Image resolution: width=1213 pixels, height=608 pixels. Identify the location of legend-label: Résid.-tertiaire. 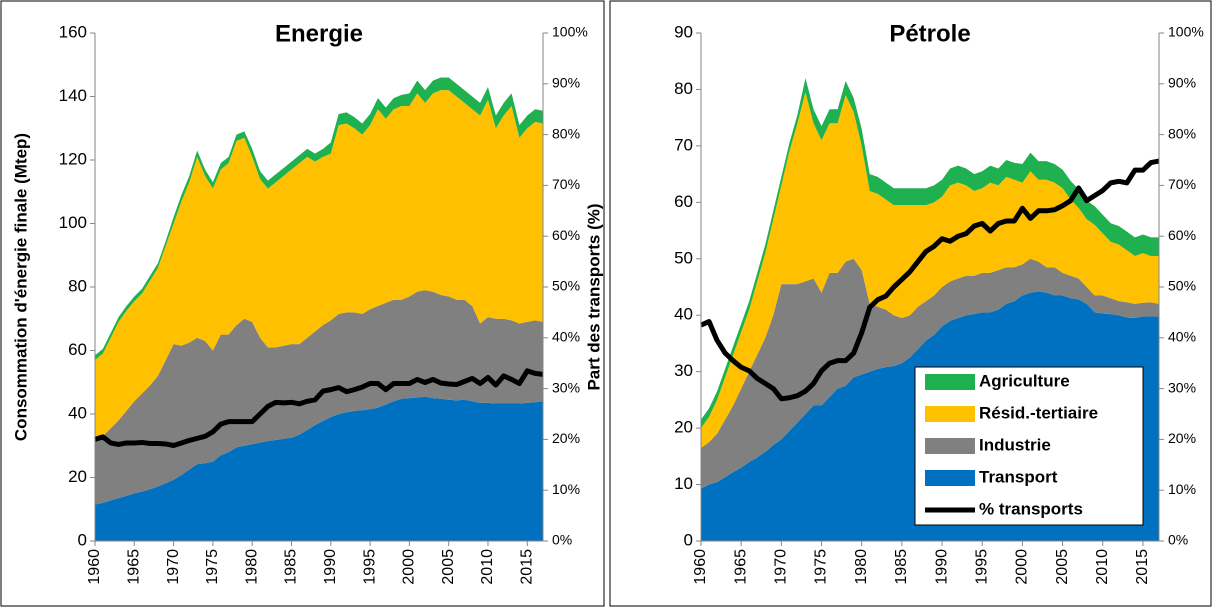
(1038, 412).